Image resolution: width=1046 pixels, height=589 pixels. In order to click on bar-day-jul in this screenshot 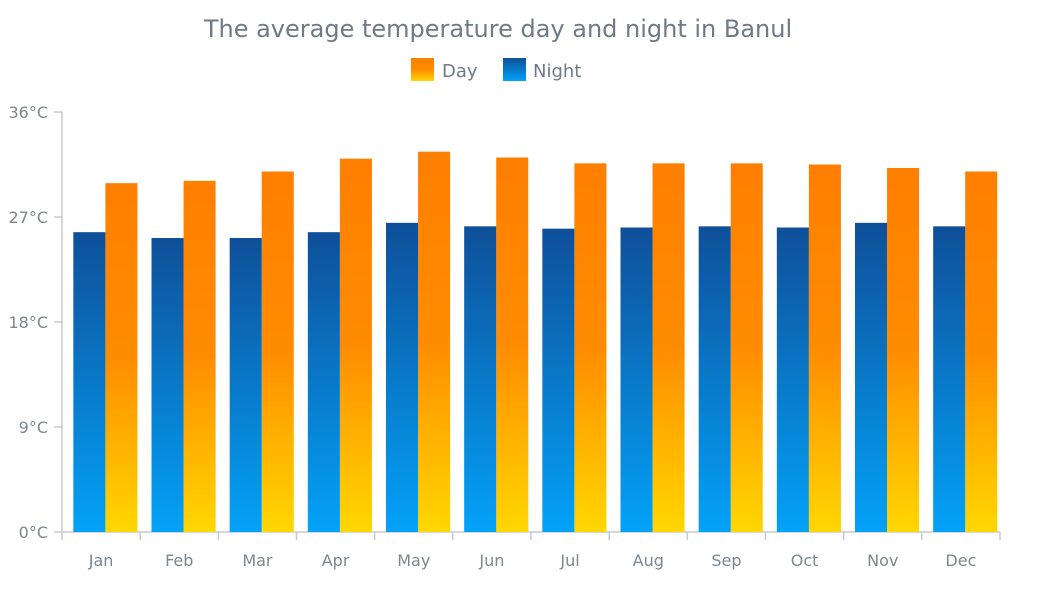, I will do `click(590, 348)`.